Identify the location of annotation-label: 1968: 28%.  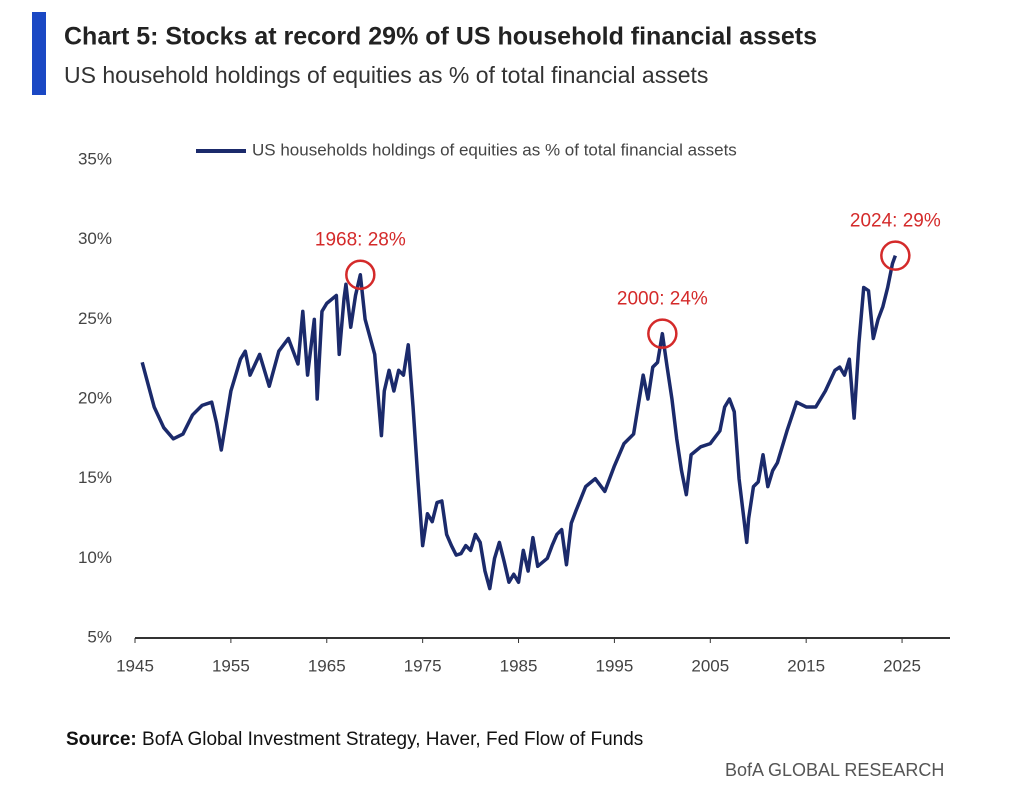
(360, 240).